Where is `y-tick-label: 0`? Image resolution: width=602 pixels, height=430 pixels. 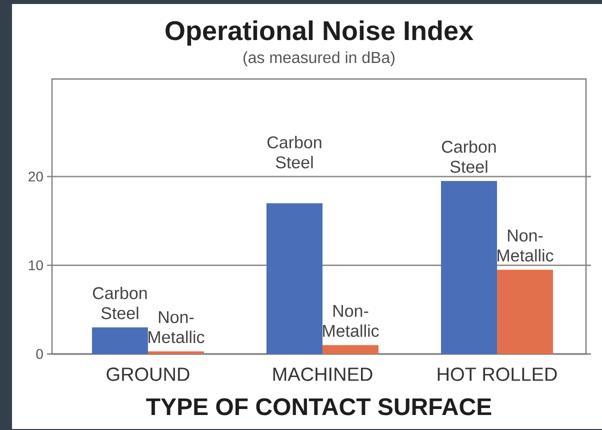 y-tick-label: 0 is located at coordinates (39, 354).